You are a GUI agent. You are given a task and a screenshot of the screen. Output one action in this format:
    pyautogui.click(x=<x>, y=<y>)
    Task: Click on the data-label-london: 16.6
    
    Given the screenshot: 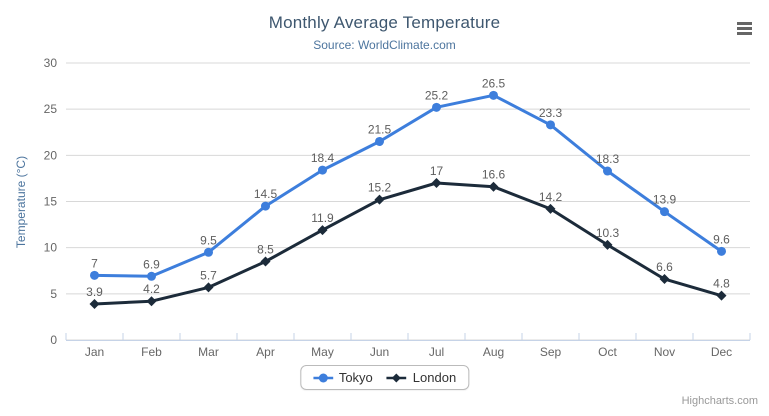 What is the action you would take?
    pyautogui.click(x=494, y=175)
    